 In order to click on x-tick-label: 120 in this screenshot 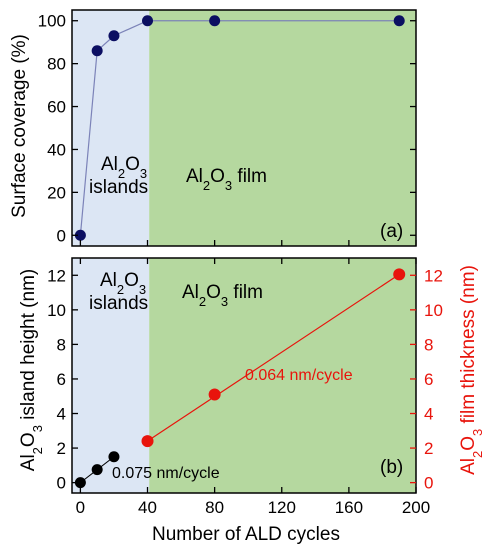, I will do `click(282, 507)`.